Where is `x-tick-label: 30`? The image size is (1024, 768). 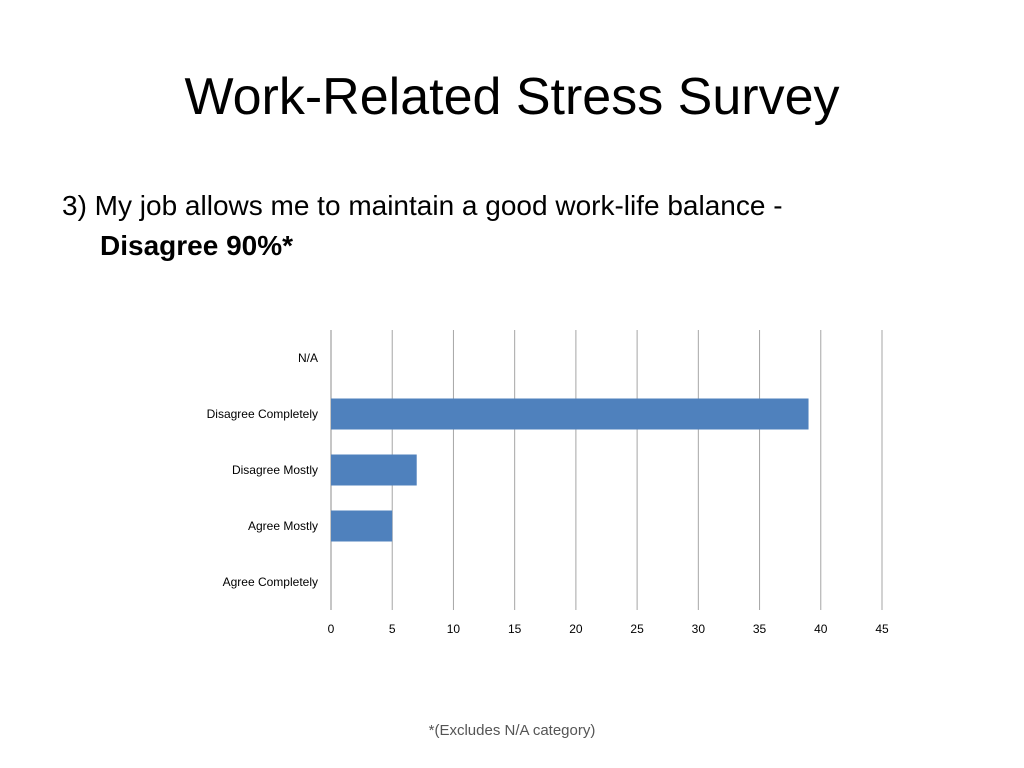
x-tick-label: 30 is located at coordinates (699, 629).